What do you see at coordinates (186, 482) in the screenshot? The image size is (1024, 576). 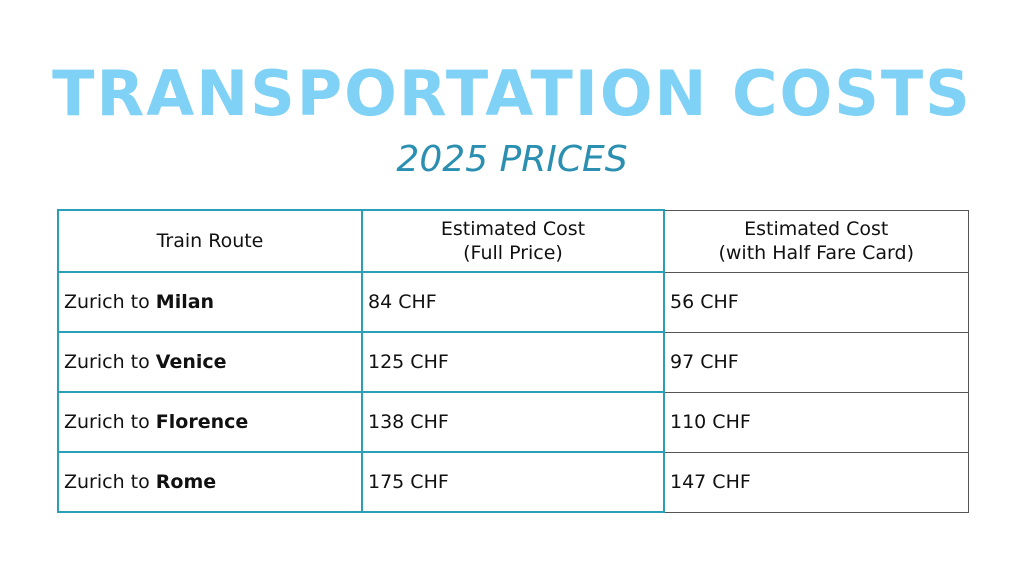 I see `route-city: Rome` at bounding box center [186, 482].